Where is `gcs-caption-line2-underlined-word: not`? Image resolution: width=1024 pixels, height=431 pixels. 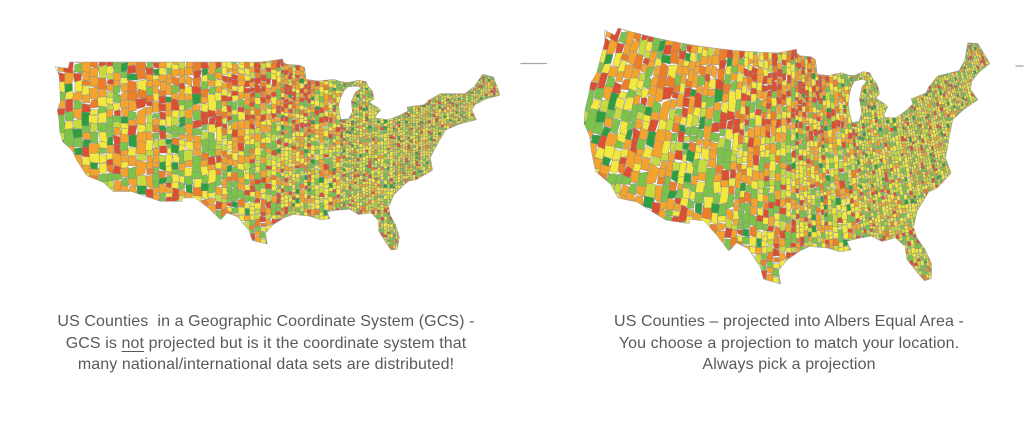
gcs-caption-line2-underlined-word: not is located at coordinates (133, 343).